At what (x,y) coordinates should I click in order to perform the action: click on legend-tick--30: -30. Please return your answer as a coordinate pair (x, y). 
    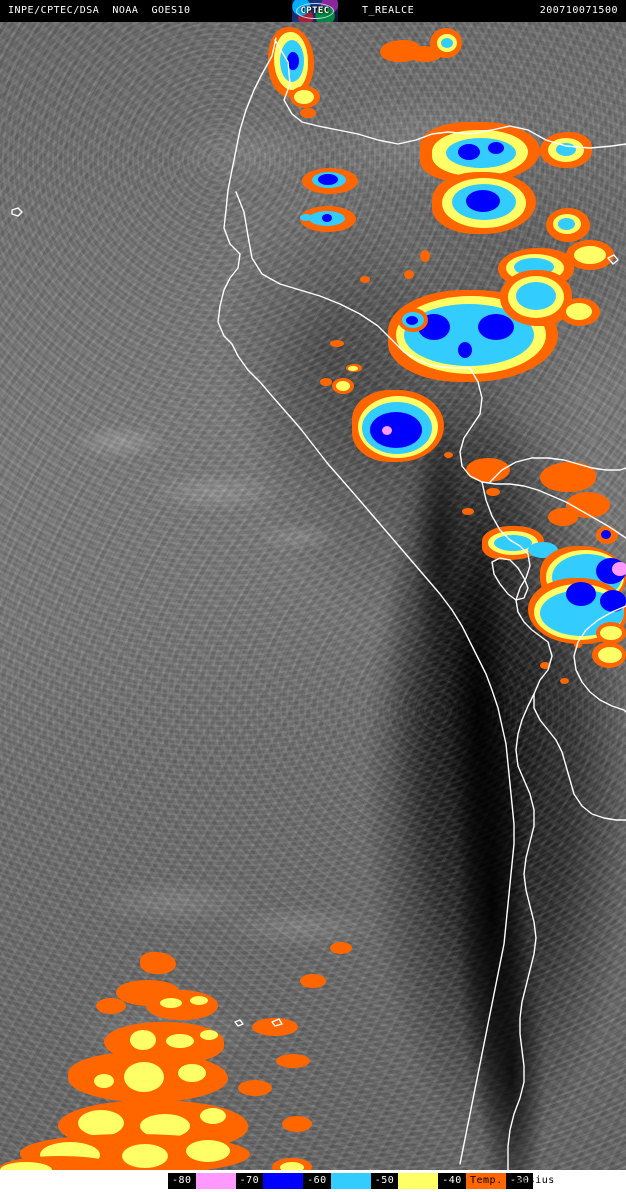
    Looking at the image, I should click on (519, 1181).